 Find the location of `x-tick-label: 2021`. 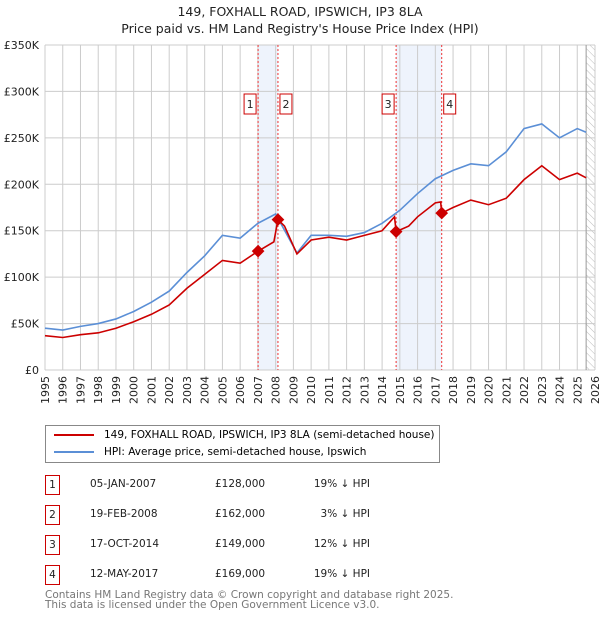

x-tick-label: 2021 is located at coordinates (506, 390).